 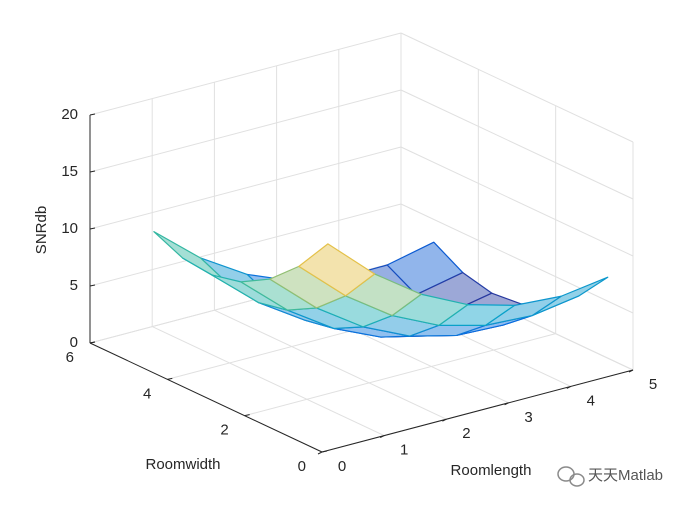 What do you see at coordinates (342, 466) in the screenshot?
I see `x-tick-label: 0` at bounding box center [342, 466].